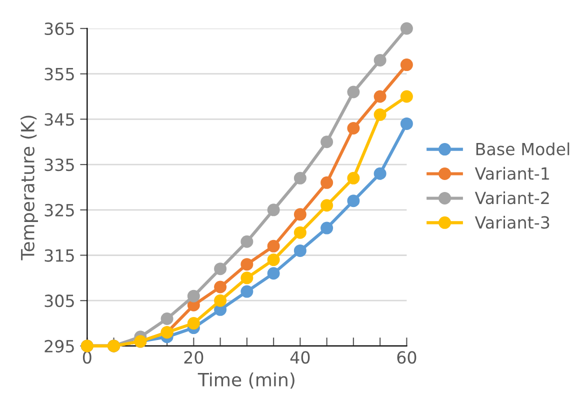 The image size is (581, 407). I want to click on legend-label: Variant-2, so click(511, 197).